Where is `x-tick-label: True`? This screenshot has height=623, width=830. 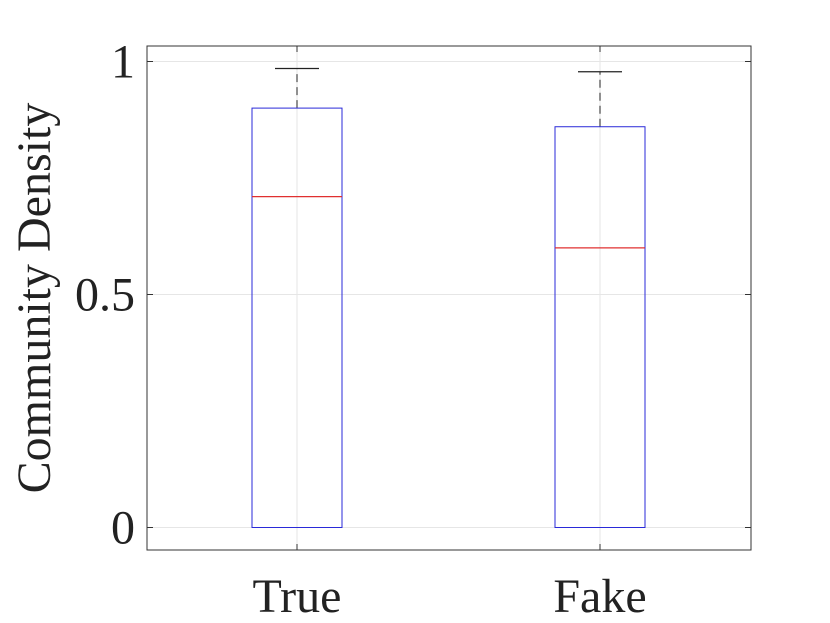 x-tick-label: True is located at coordinates (297, 596).